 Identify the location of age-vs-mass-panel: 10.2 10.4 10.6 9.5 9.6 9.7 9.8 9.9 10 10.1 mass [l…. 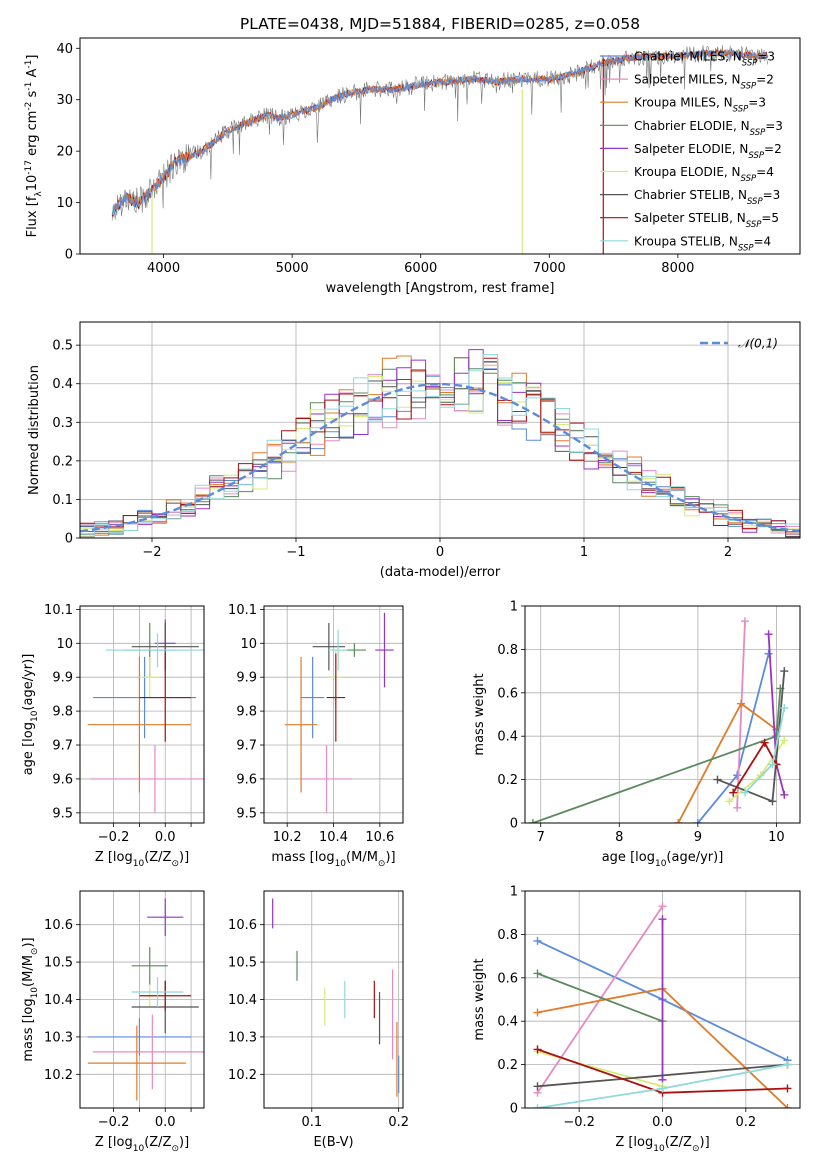
(316, 736).